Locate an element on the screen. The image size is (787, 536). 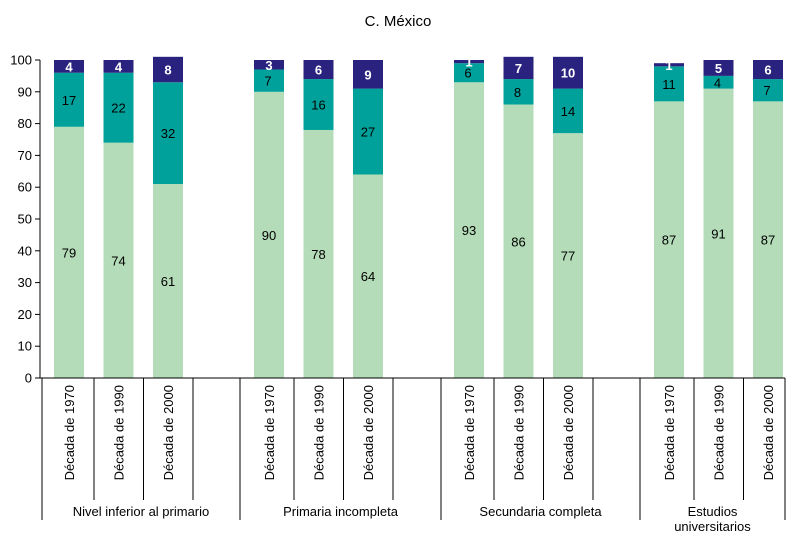
bar-value-label: 93 is located at coordinates (469, 230).